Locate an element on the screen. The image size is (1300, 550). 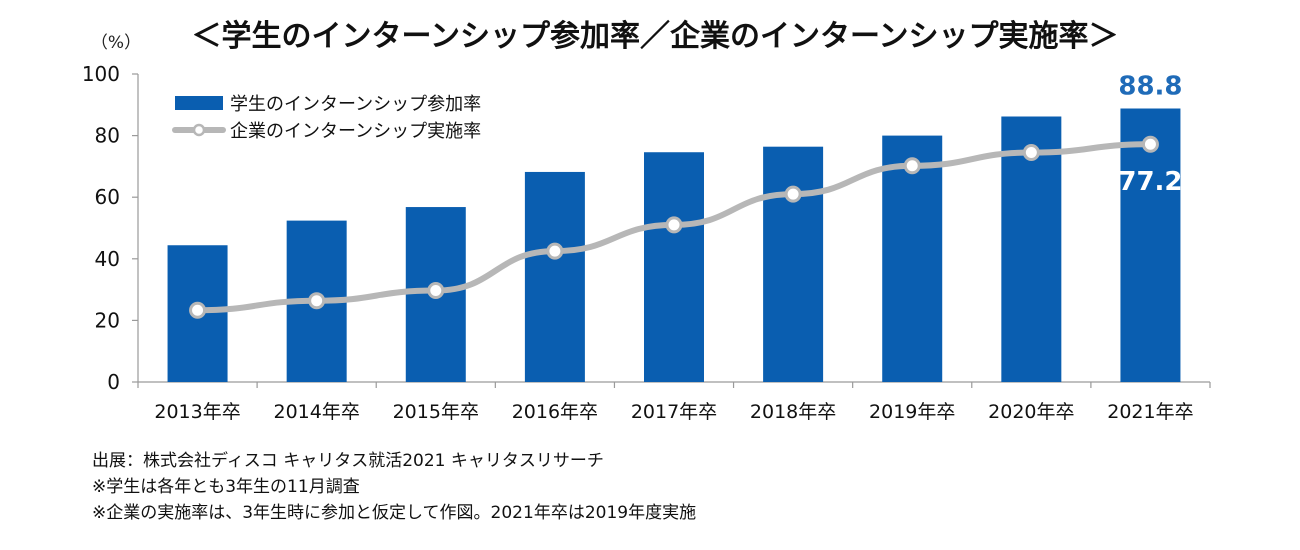
y-tick-label: 20 is located at coordinates (107, 320).